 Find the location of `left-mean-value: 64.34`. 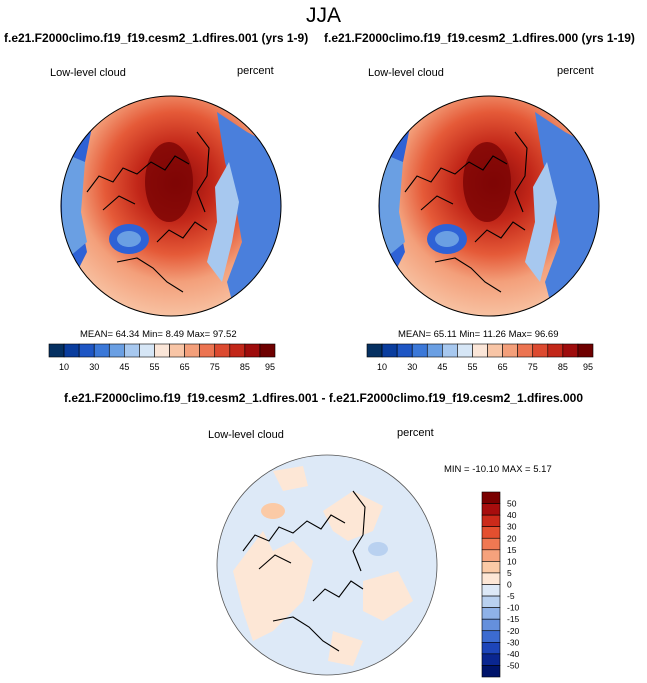

left-mean-value: 64.34 is located at coordinates (127, 334).